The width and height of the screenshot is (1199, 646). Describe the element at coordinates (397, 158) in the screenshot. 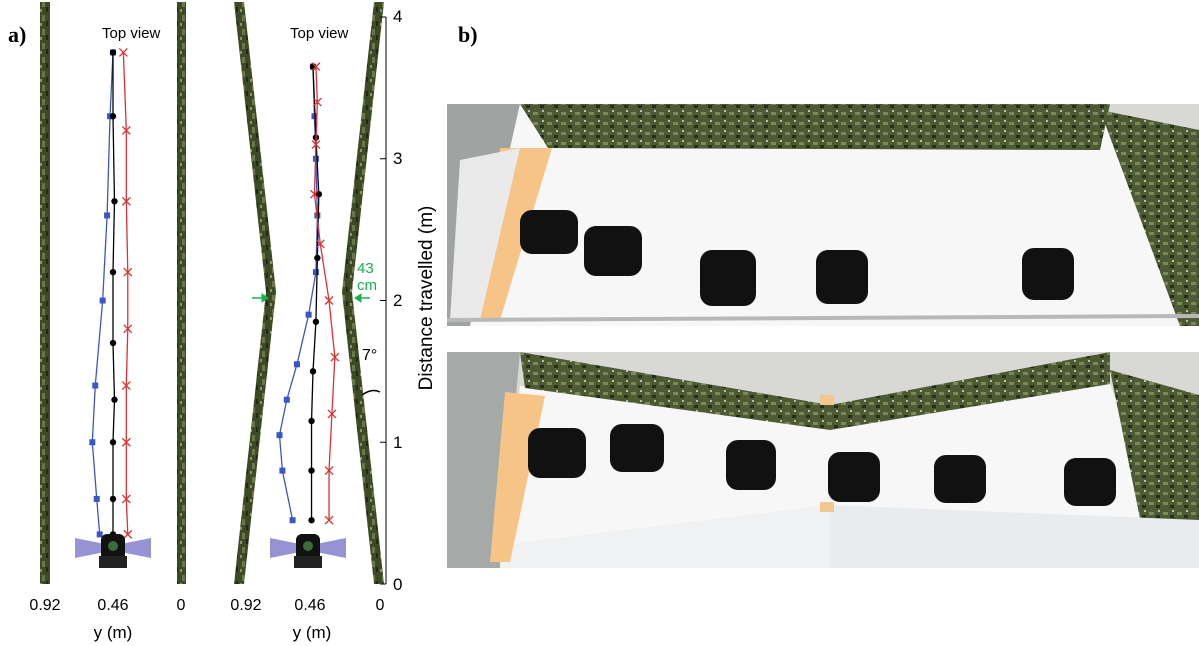

I see `y-tick-label: 3` at that location.